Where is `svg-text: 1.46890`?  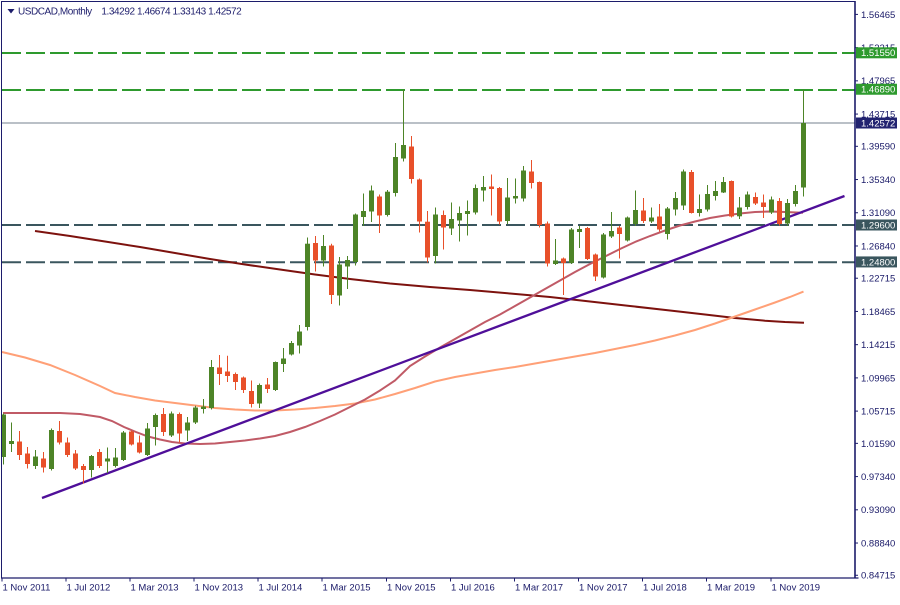
svg-text: 1.46890 is located at coordinates (878, 90).